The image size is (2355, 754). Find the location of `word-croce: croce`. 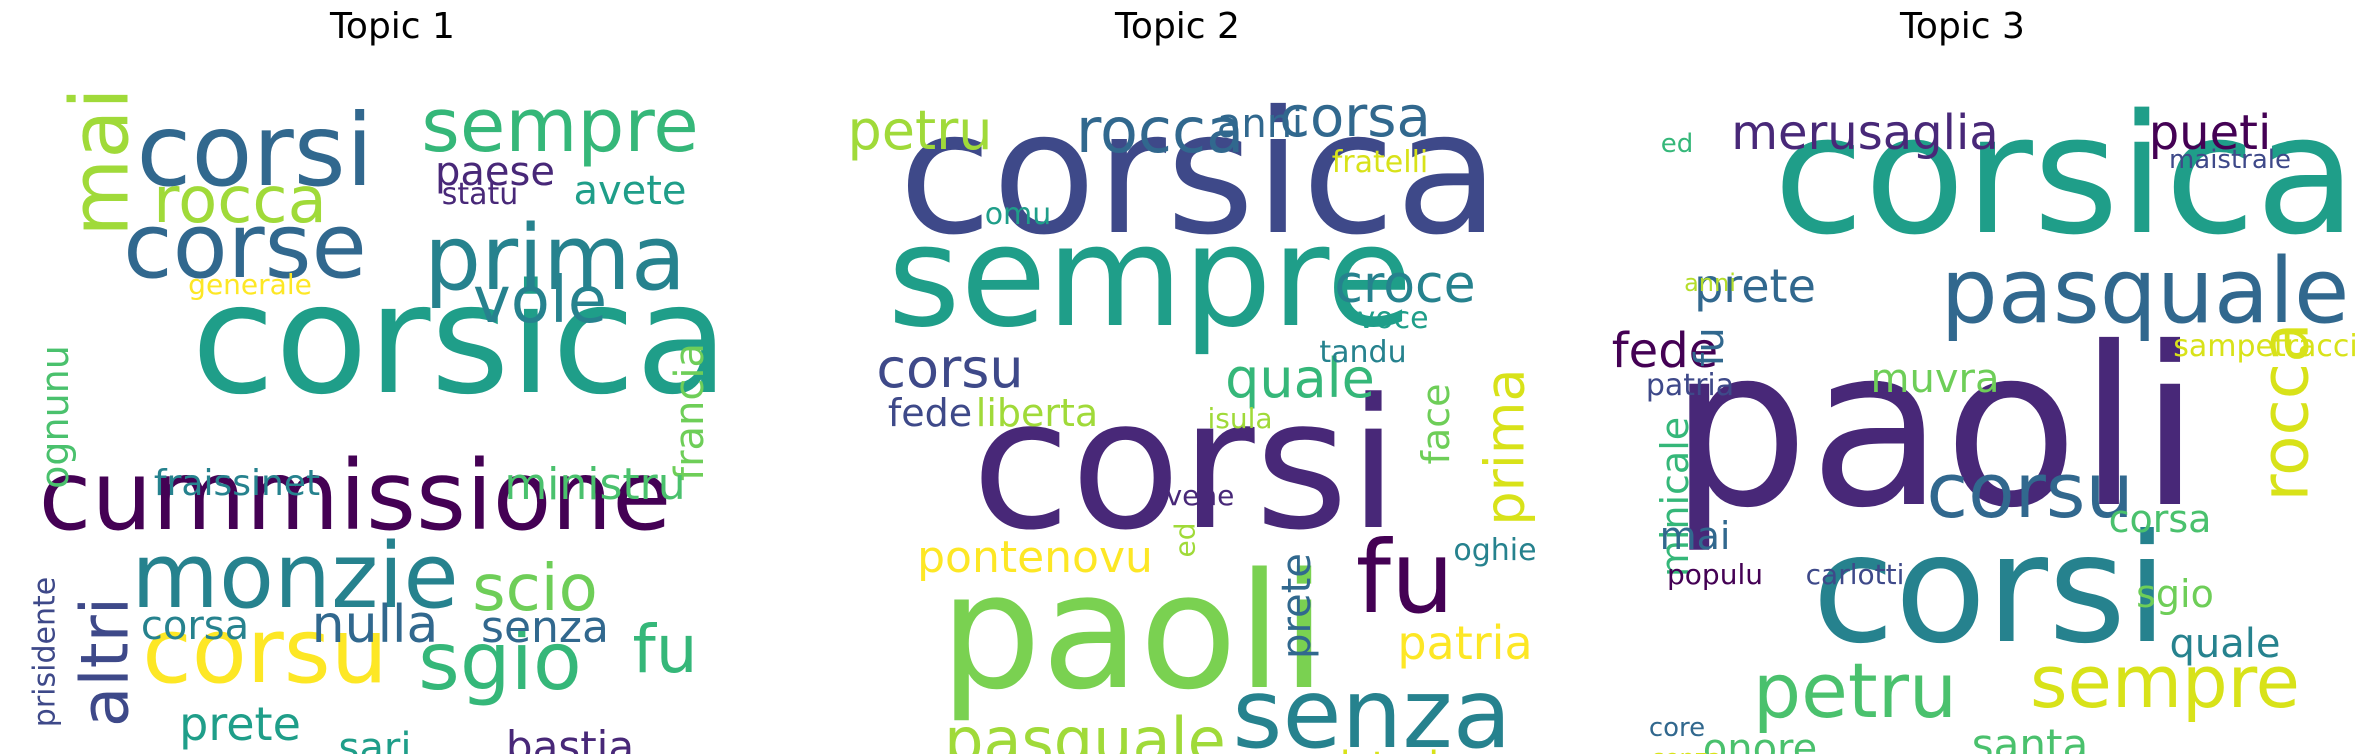

word-croce: croce is located at coordinates (1404, 285).